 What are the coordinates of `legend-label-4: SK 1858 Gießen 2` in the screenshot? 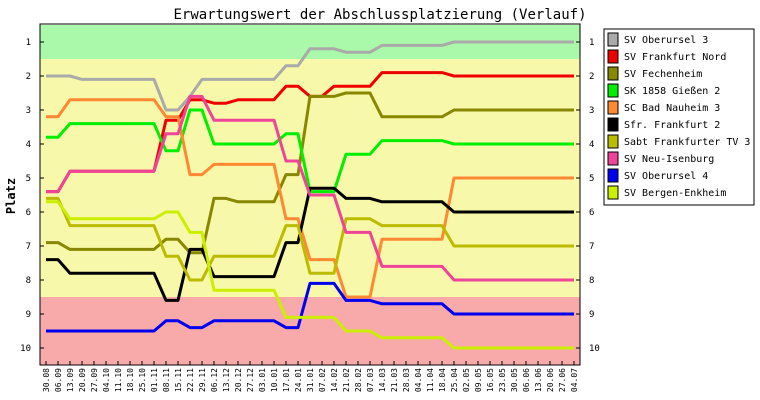 It's located at (672, 91).